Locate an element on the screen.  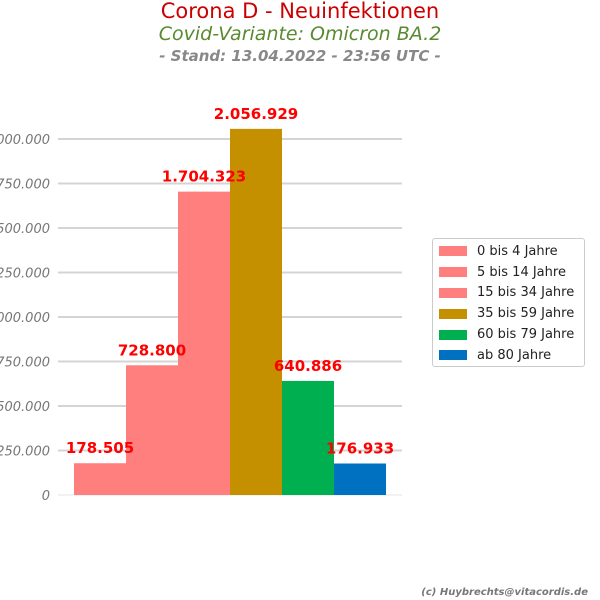
legend-item: 5 bis 14 Jahre is located at coordinates (511, 272).